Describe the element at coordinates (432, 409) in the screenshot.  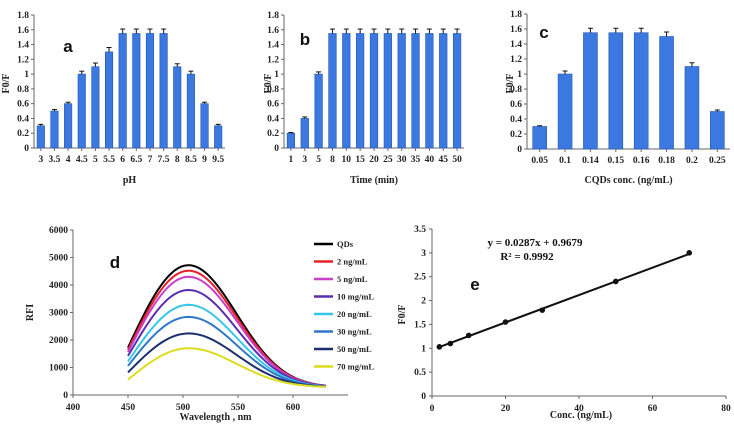
I see `x-tick-label: 0` at that location.